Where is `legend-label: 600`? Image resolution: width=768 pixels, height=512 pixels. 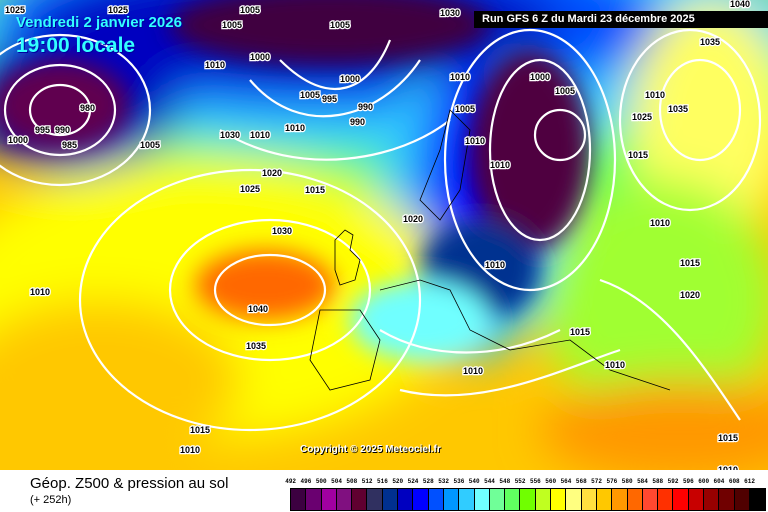
legend-label: 600 is located at coordinates (704, 481).